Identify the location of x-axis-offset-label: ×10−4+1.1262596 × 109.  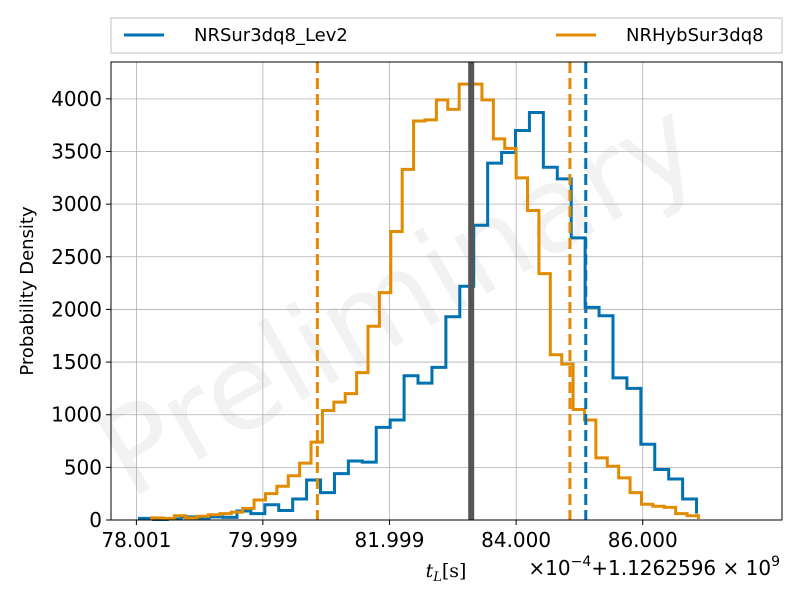
(654, 567).